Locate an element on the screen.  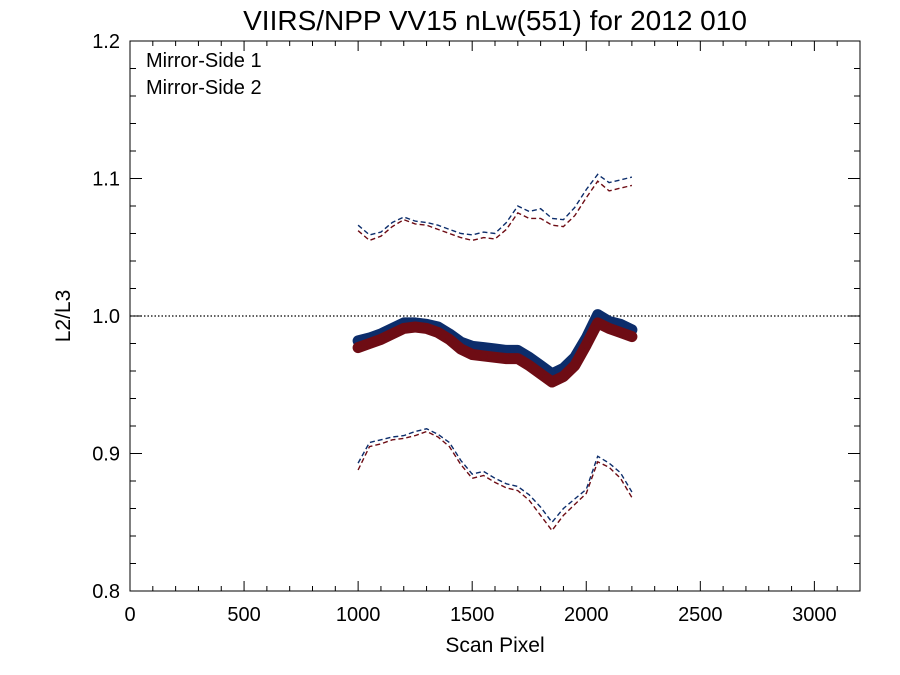
series-2-mean-band is located at coordinates (495, 352).